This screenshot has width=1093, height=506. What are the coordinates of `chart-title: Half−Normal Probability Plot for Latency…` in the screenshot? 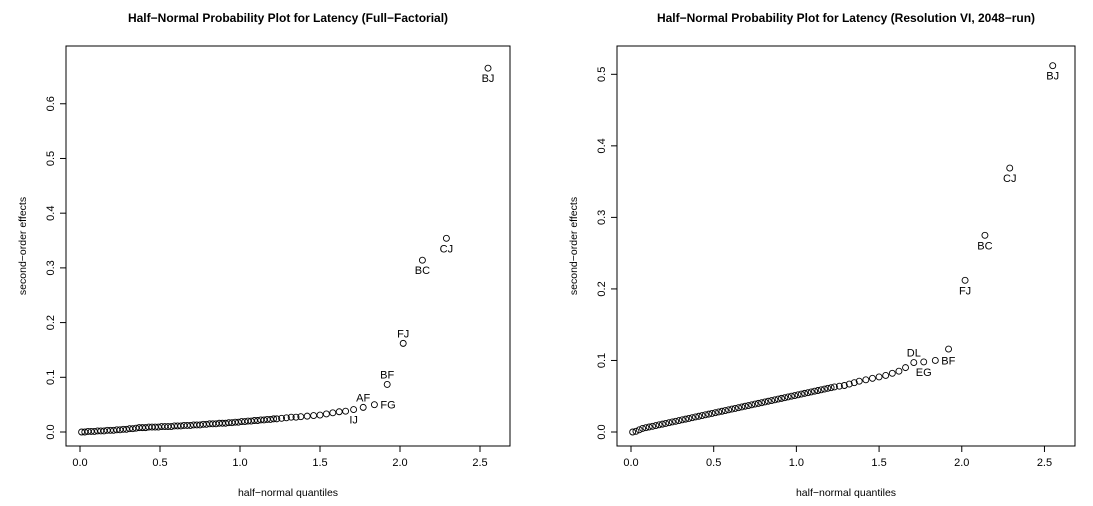 It's located at (288, 18).